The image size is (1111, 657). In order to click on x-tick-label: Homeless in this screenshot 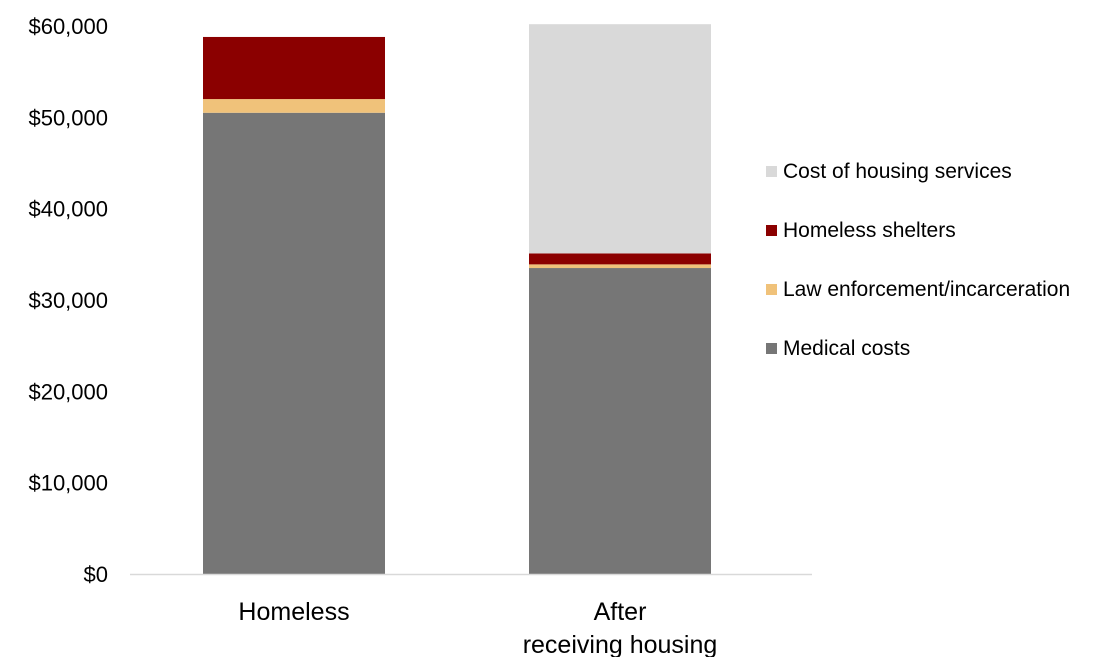, I will do `click(293, 612)`.